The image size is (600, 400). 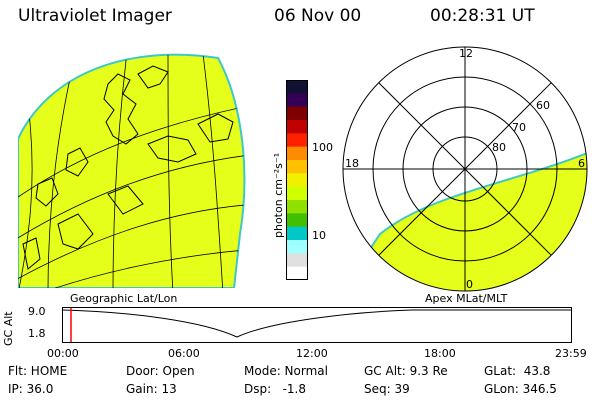 I want to click on title: Ultraviolet Imager, so click(x=95, y=16).